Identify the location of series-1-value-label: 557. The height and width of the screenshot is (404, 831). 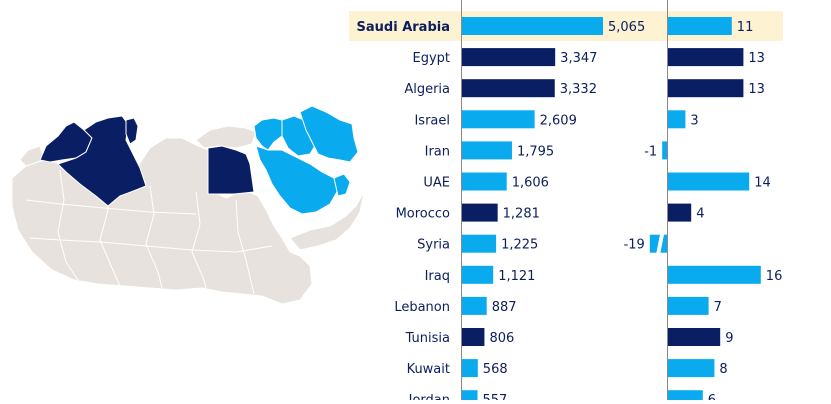
(495, 396).